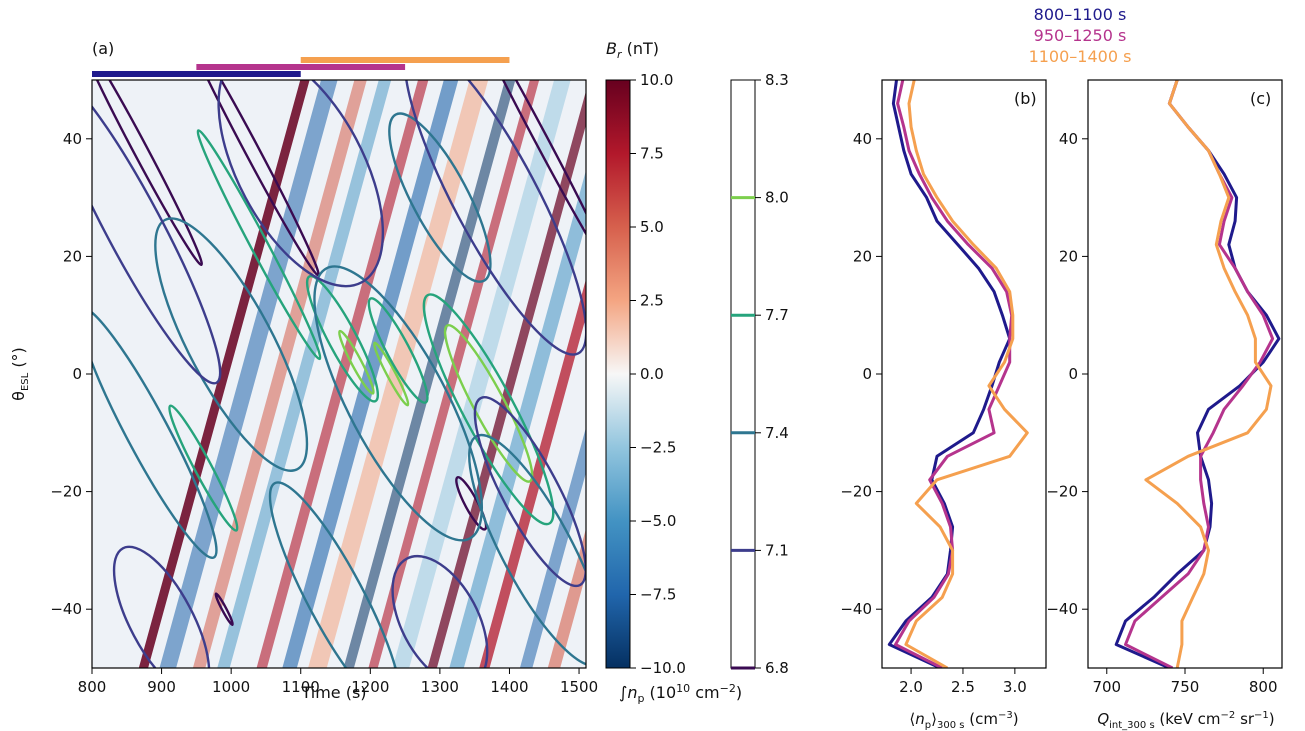 This screenshot has height=731, width=1305. I want to click on colorbar-tick-label: −7.5, so click(658, 595).